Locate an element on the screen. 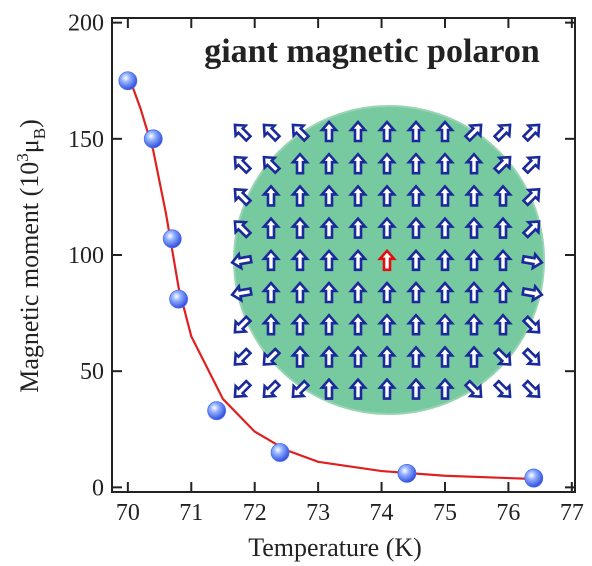 This screenshot has height=566, width=592. x-tick-label: 76 is located at coordinates (508, 513).